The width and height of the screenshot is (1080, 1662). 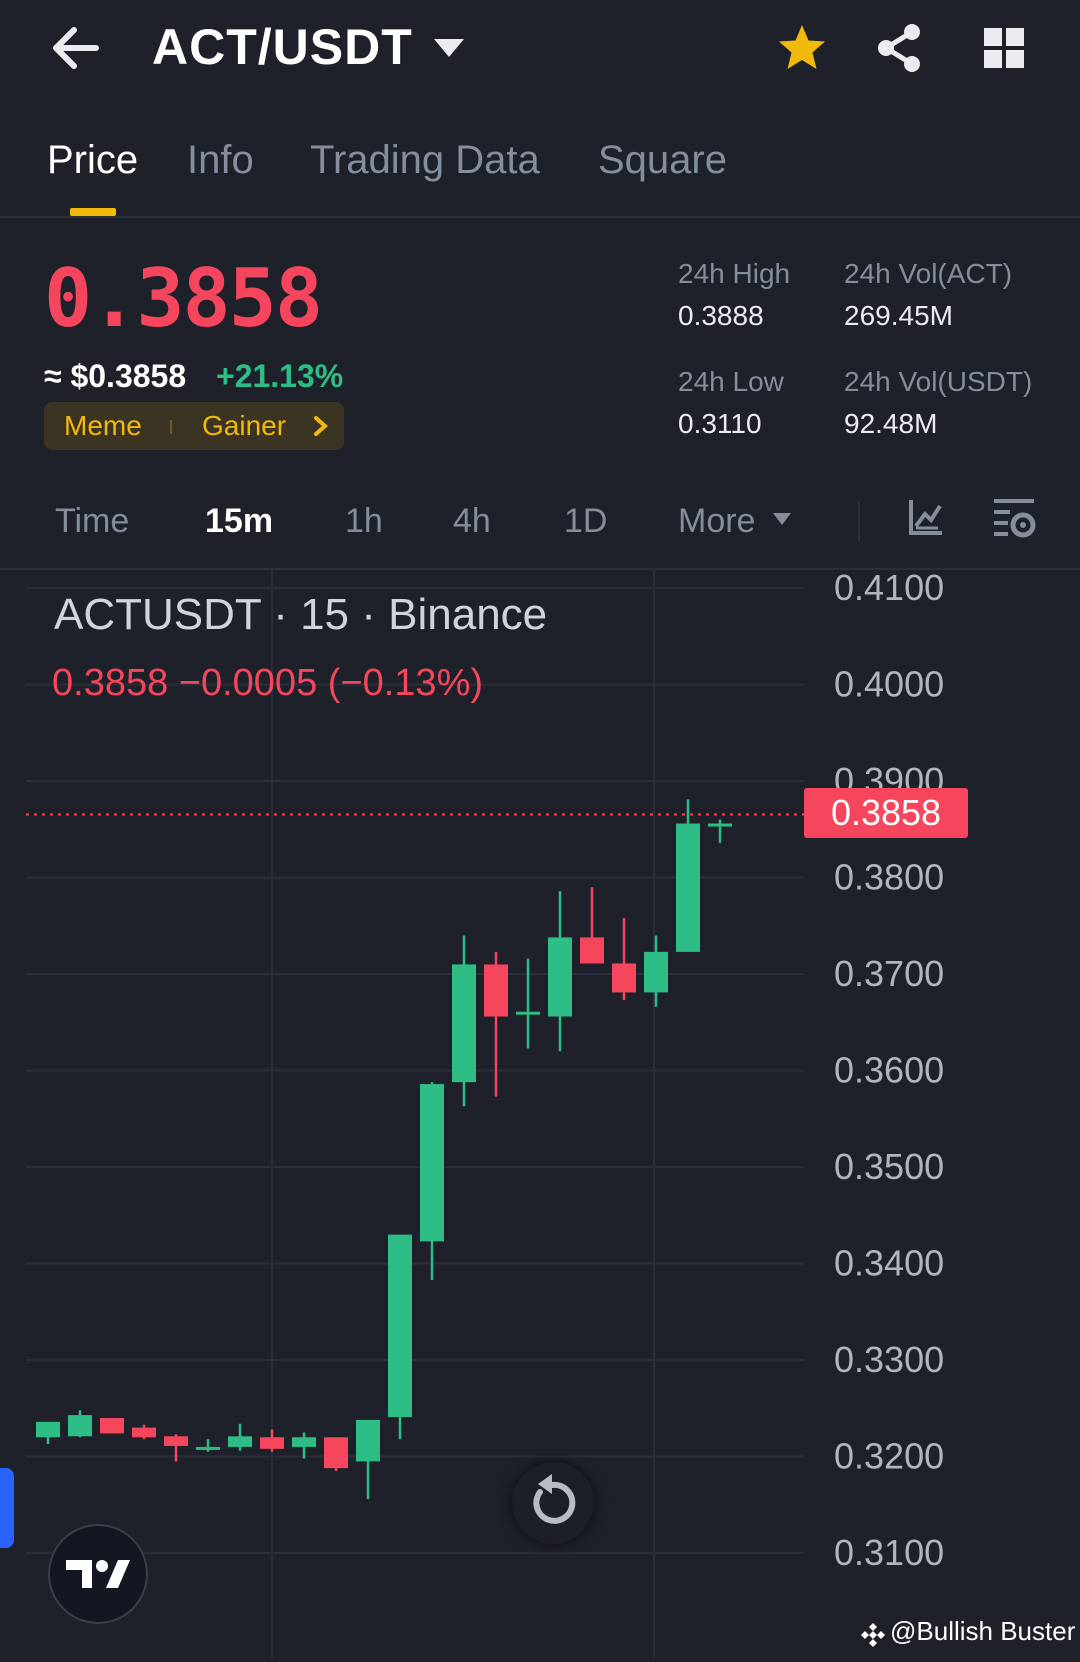 I want to click on last-price-tag: 0.3858, so click(x=886, y=813).